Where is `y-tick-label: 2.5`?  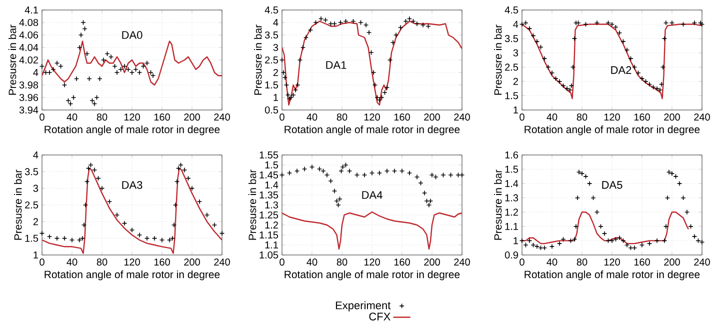
y-tick-label: 2.5 is located at coordinates (271, 60).